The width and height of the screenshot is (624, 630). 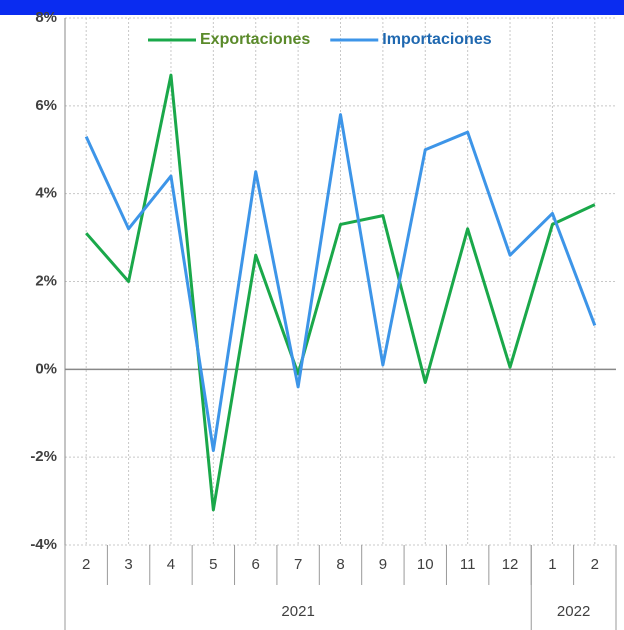 What do you see at coordinates (46, 368) in the screenshot?
I see `y-tick-label: 0%` at bounding box center [46, 368].